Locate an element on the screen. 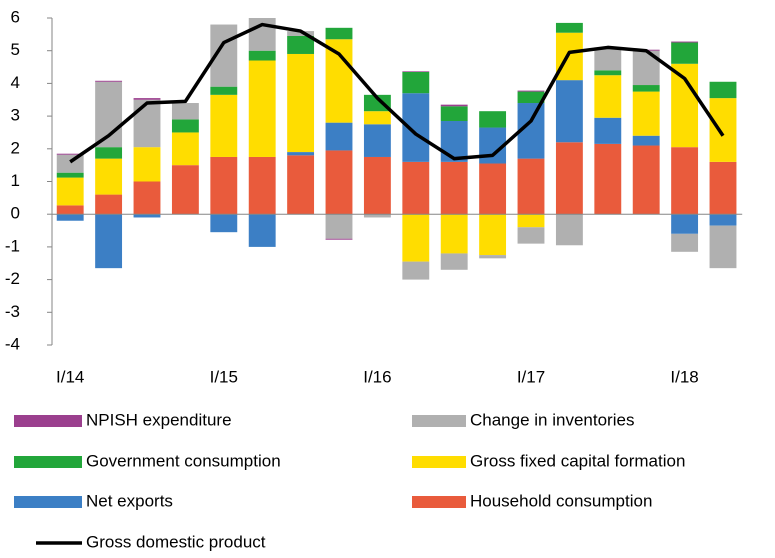  legend-label: Gross fixed capital formation is located at coordinates (577, 460).